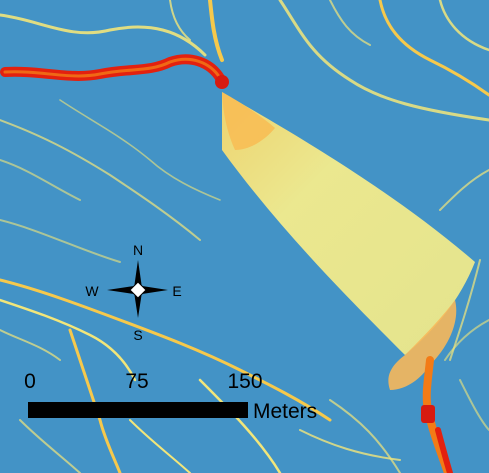  What do you see at coordinates (176, 291) in the screenshot?
I see `compass-east-label: E` at bounding box center [176, 291].